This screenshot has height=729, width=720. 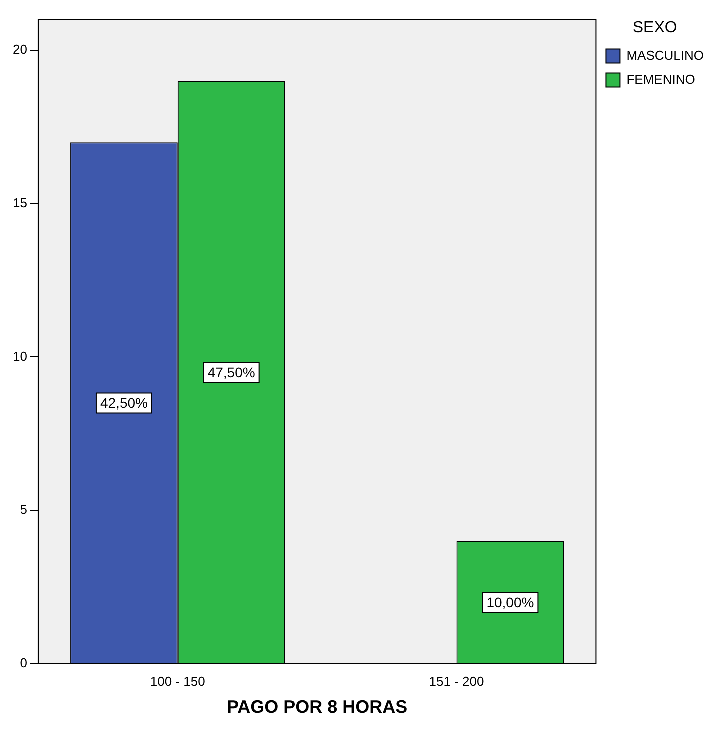 I want to click on legend-label: FEMENINO, so click(x=661, y=79).